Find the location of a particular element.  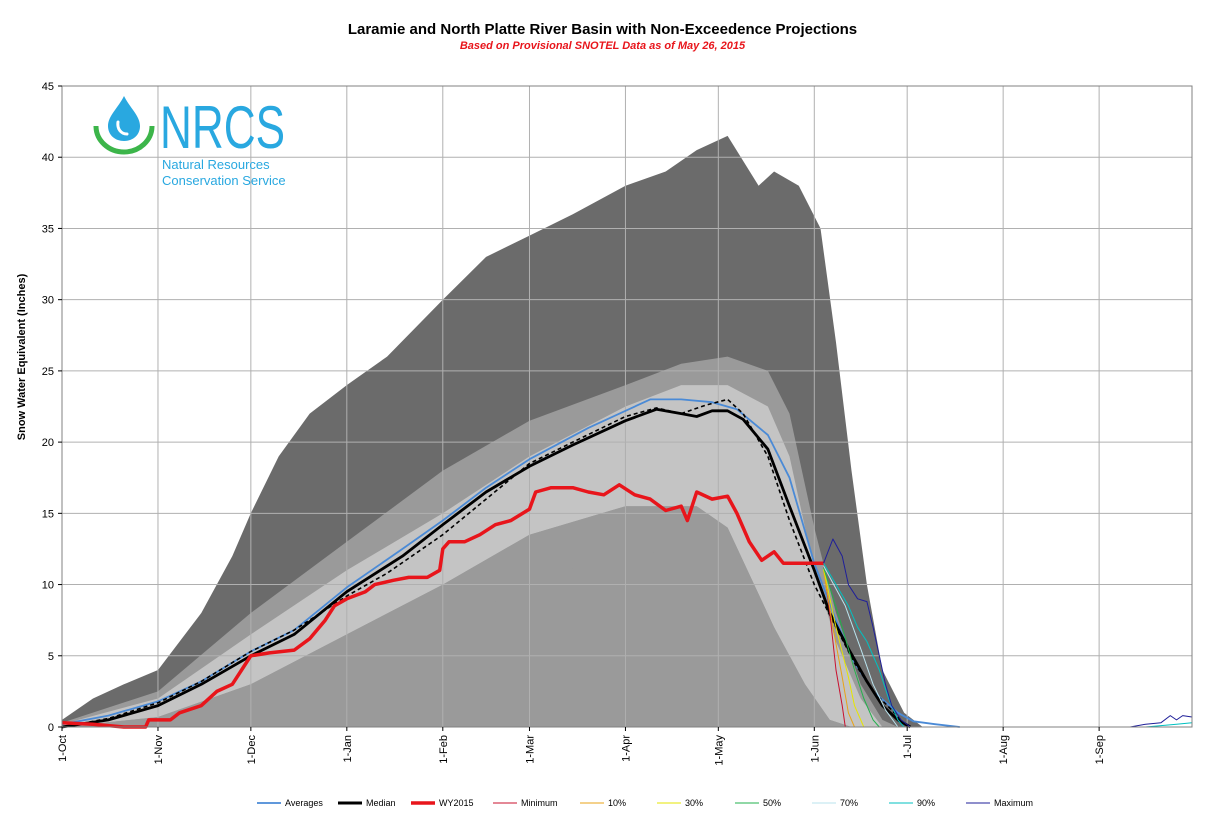

logo-brand: NRCS is located at coordinates (222, 127).